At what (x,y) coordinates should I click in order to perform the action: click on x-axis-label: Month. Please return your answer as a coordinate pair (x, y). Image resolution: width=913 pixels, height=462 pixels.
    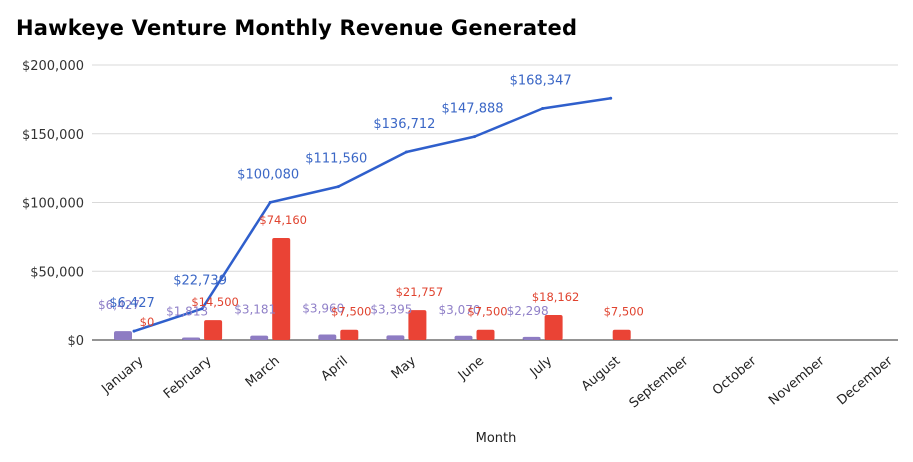
    Looking at the image, I should click on (496, 438).